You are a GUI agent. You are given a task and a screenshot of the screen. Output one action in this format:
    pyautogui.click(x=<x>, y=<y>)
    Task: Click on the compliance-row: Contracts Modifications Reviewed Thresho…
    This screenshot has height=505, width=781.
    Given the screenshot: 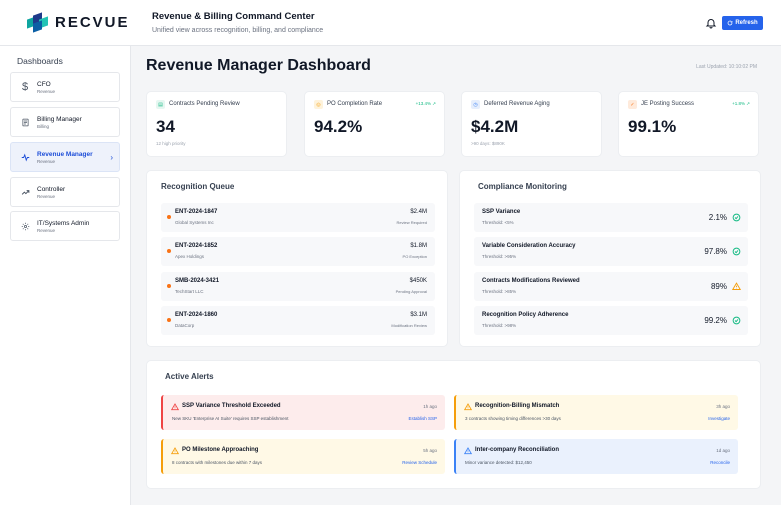 What is the action you would take?
    pyautogui.click(x=611, y=286)
    